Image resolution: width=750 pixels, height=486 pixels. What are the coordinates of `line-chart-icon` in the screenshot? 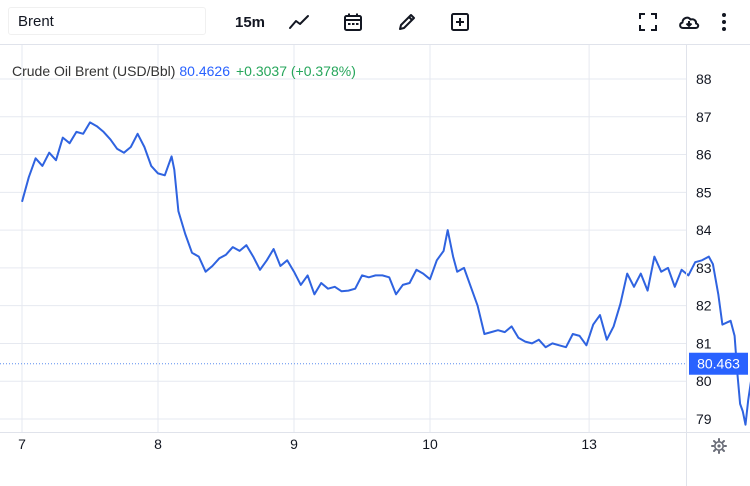 It's located at (299, 22).